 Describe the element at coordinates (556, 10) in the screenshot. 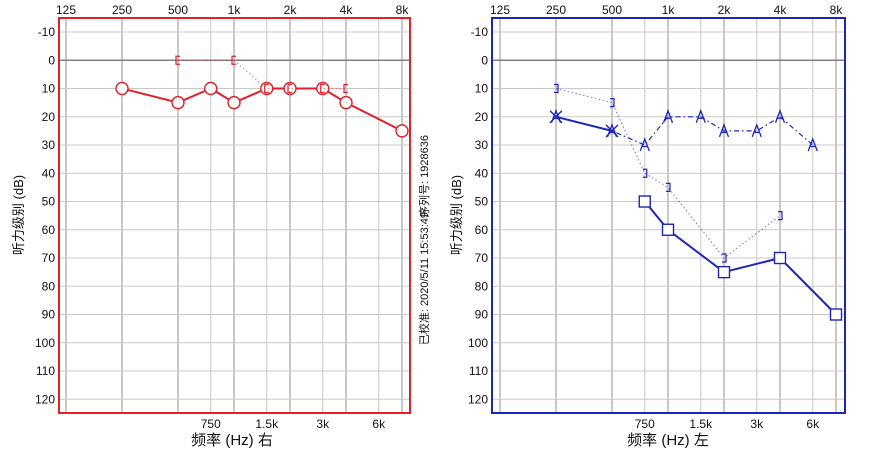

I see `left-x-top-tick-label: 250` at that location.